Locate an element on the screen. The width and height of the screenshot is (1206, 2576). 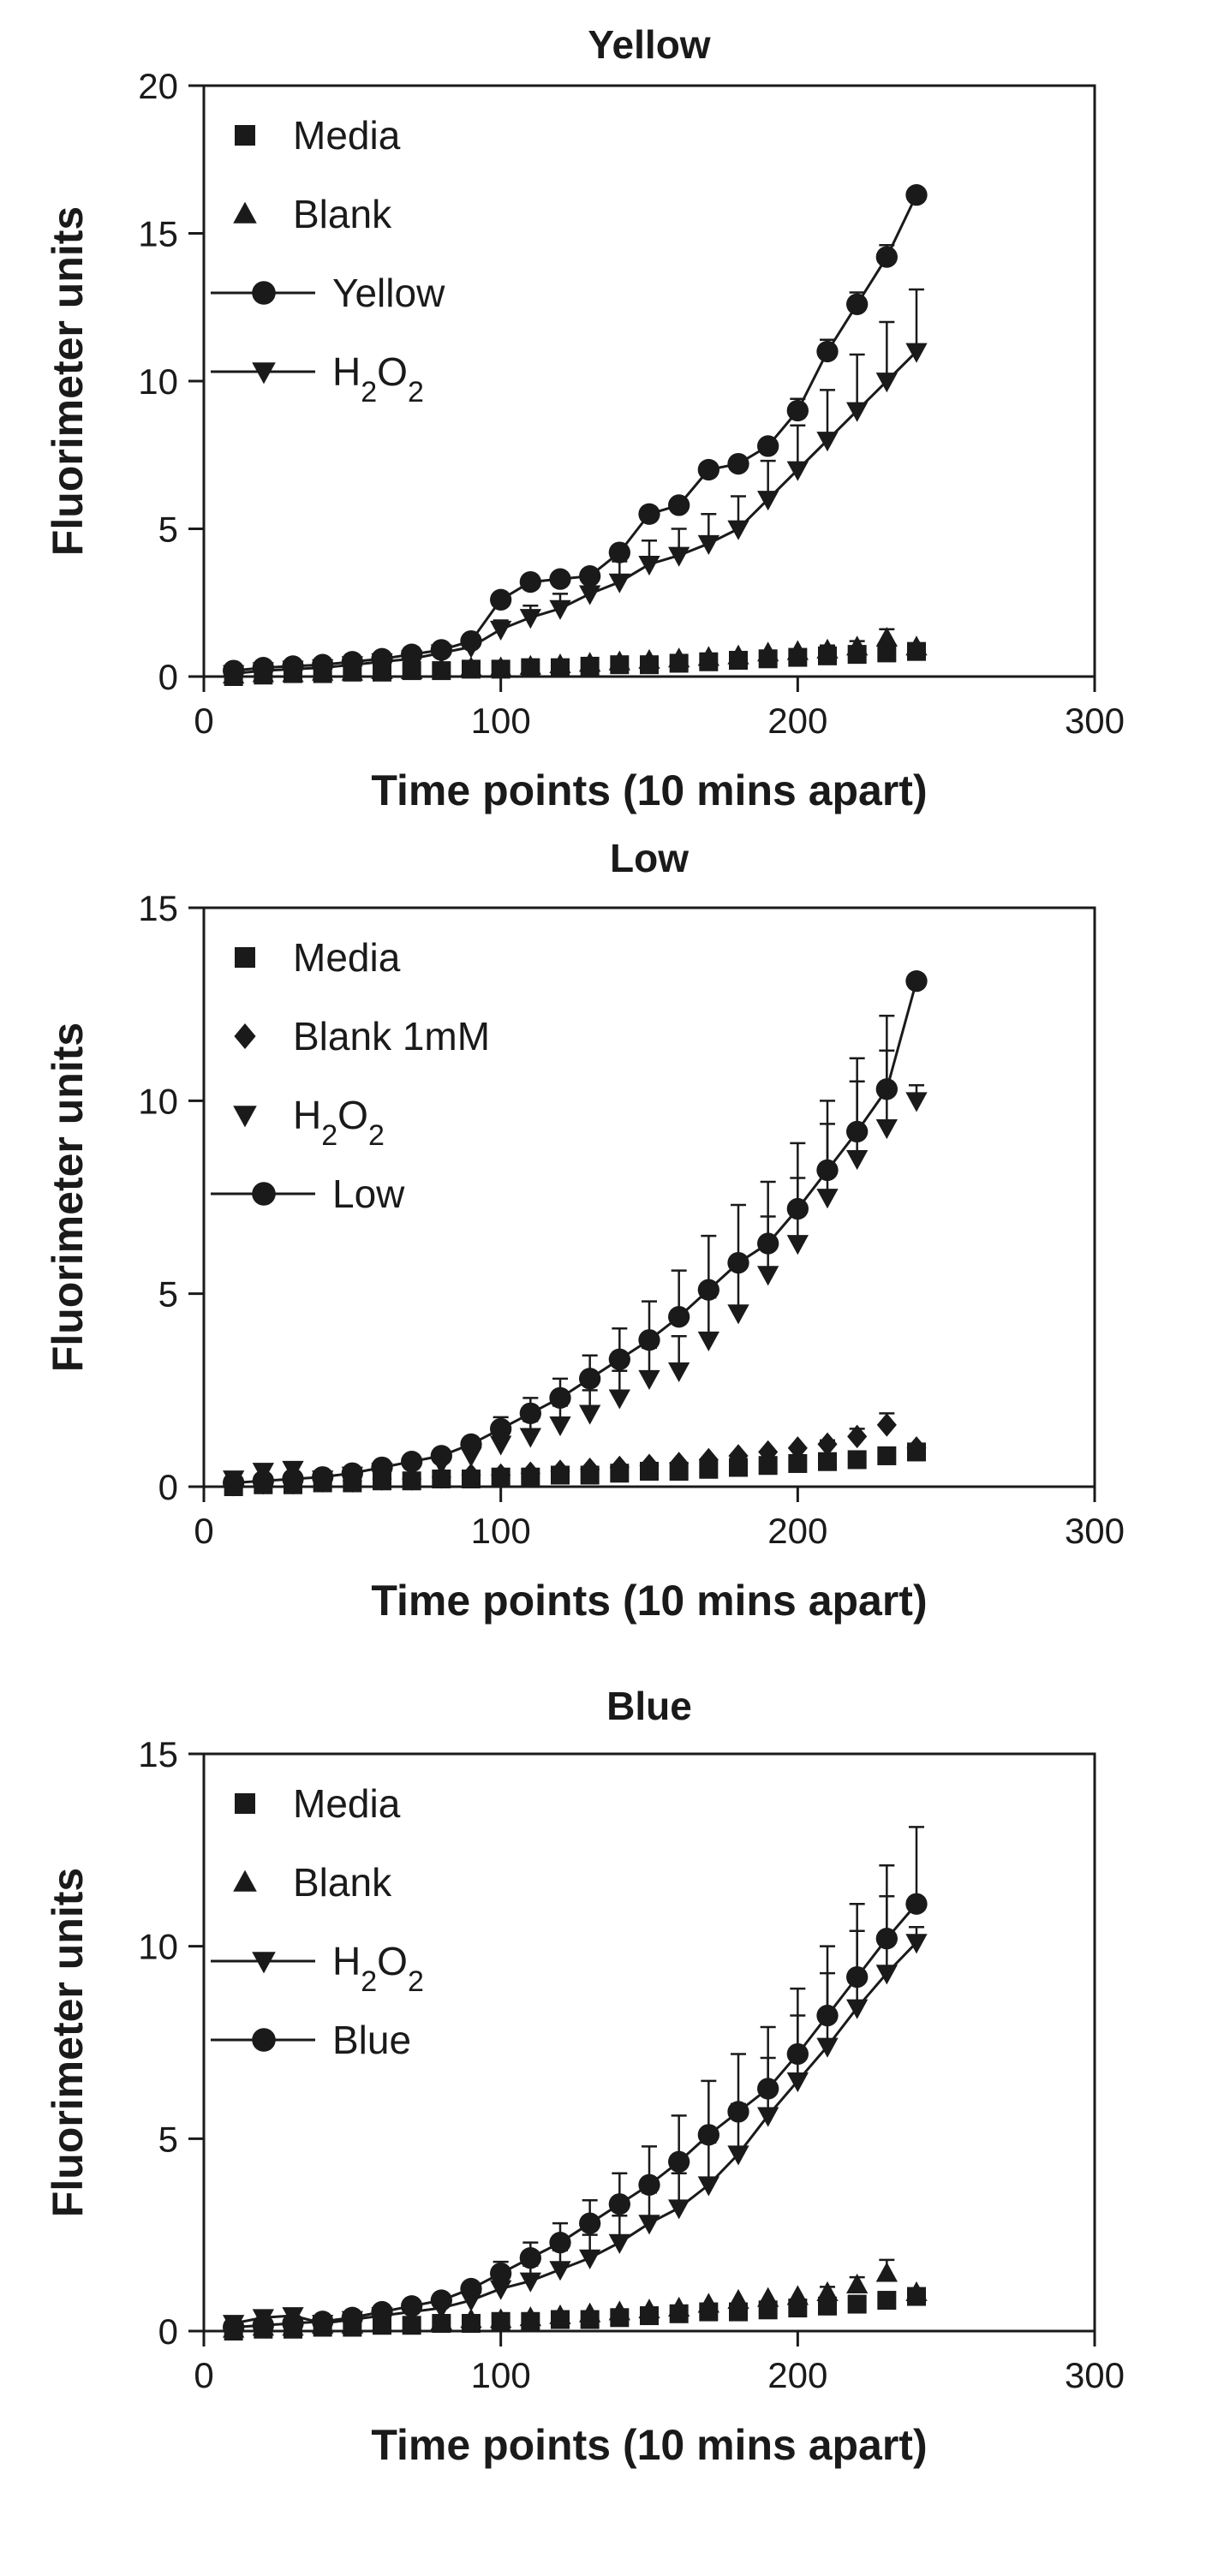
y-tick-label: 10 is located at coordinates (158, 1947).